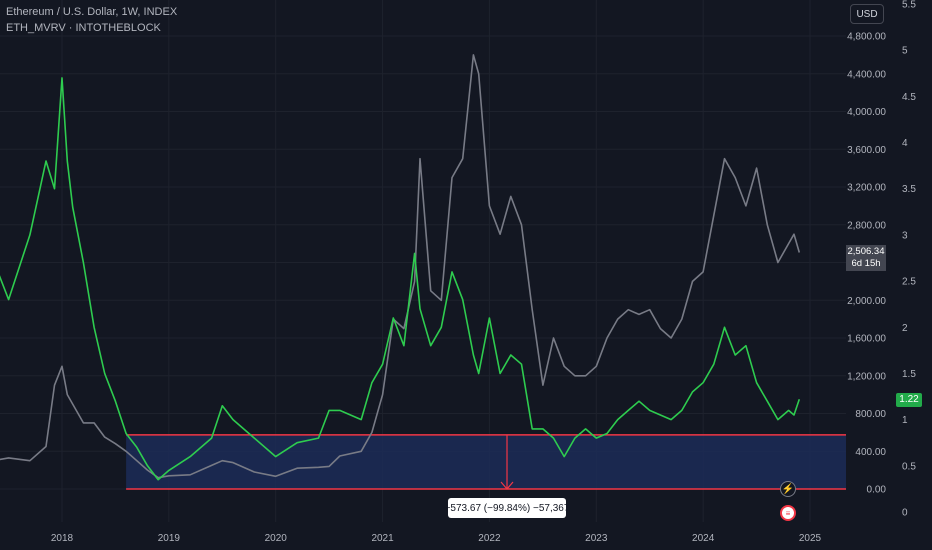 Image resolution: width=932 pixels, height=550 pixels. Describe the element at coordinates (489, 538) in the screenshot. I see `time-tick-label: 2022` at that location.